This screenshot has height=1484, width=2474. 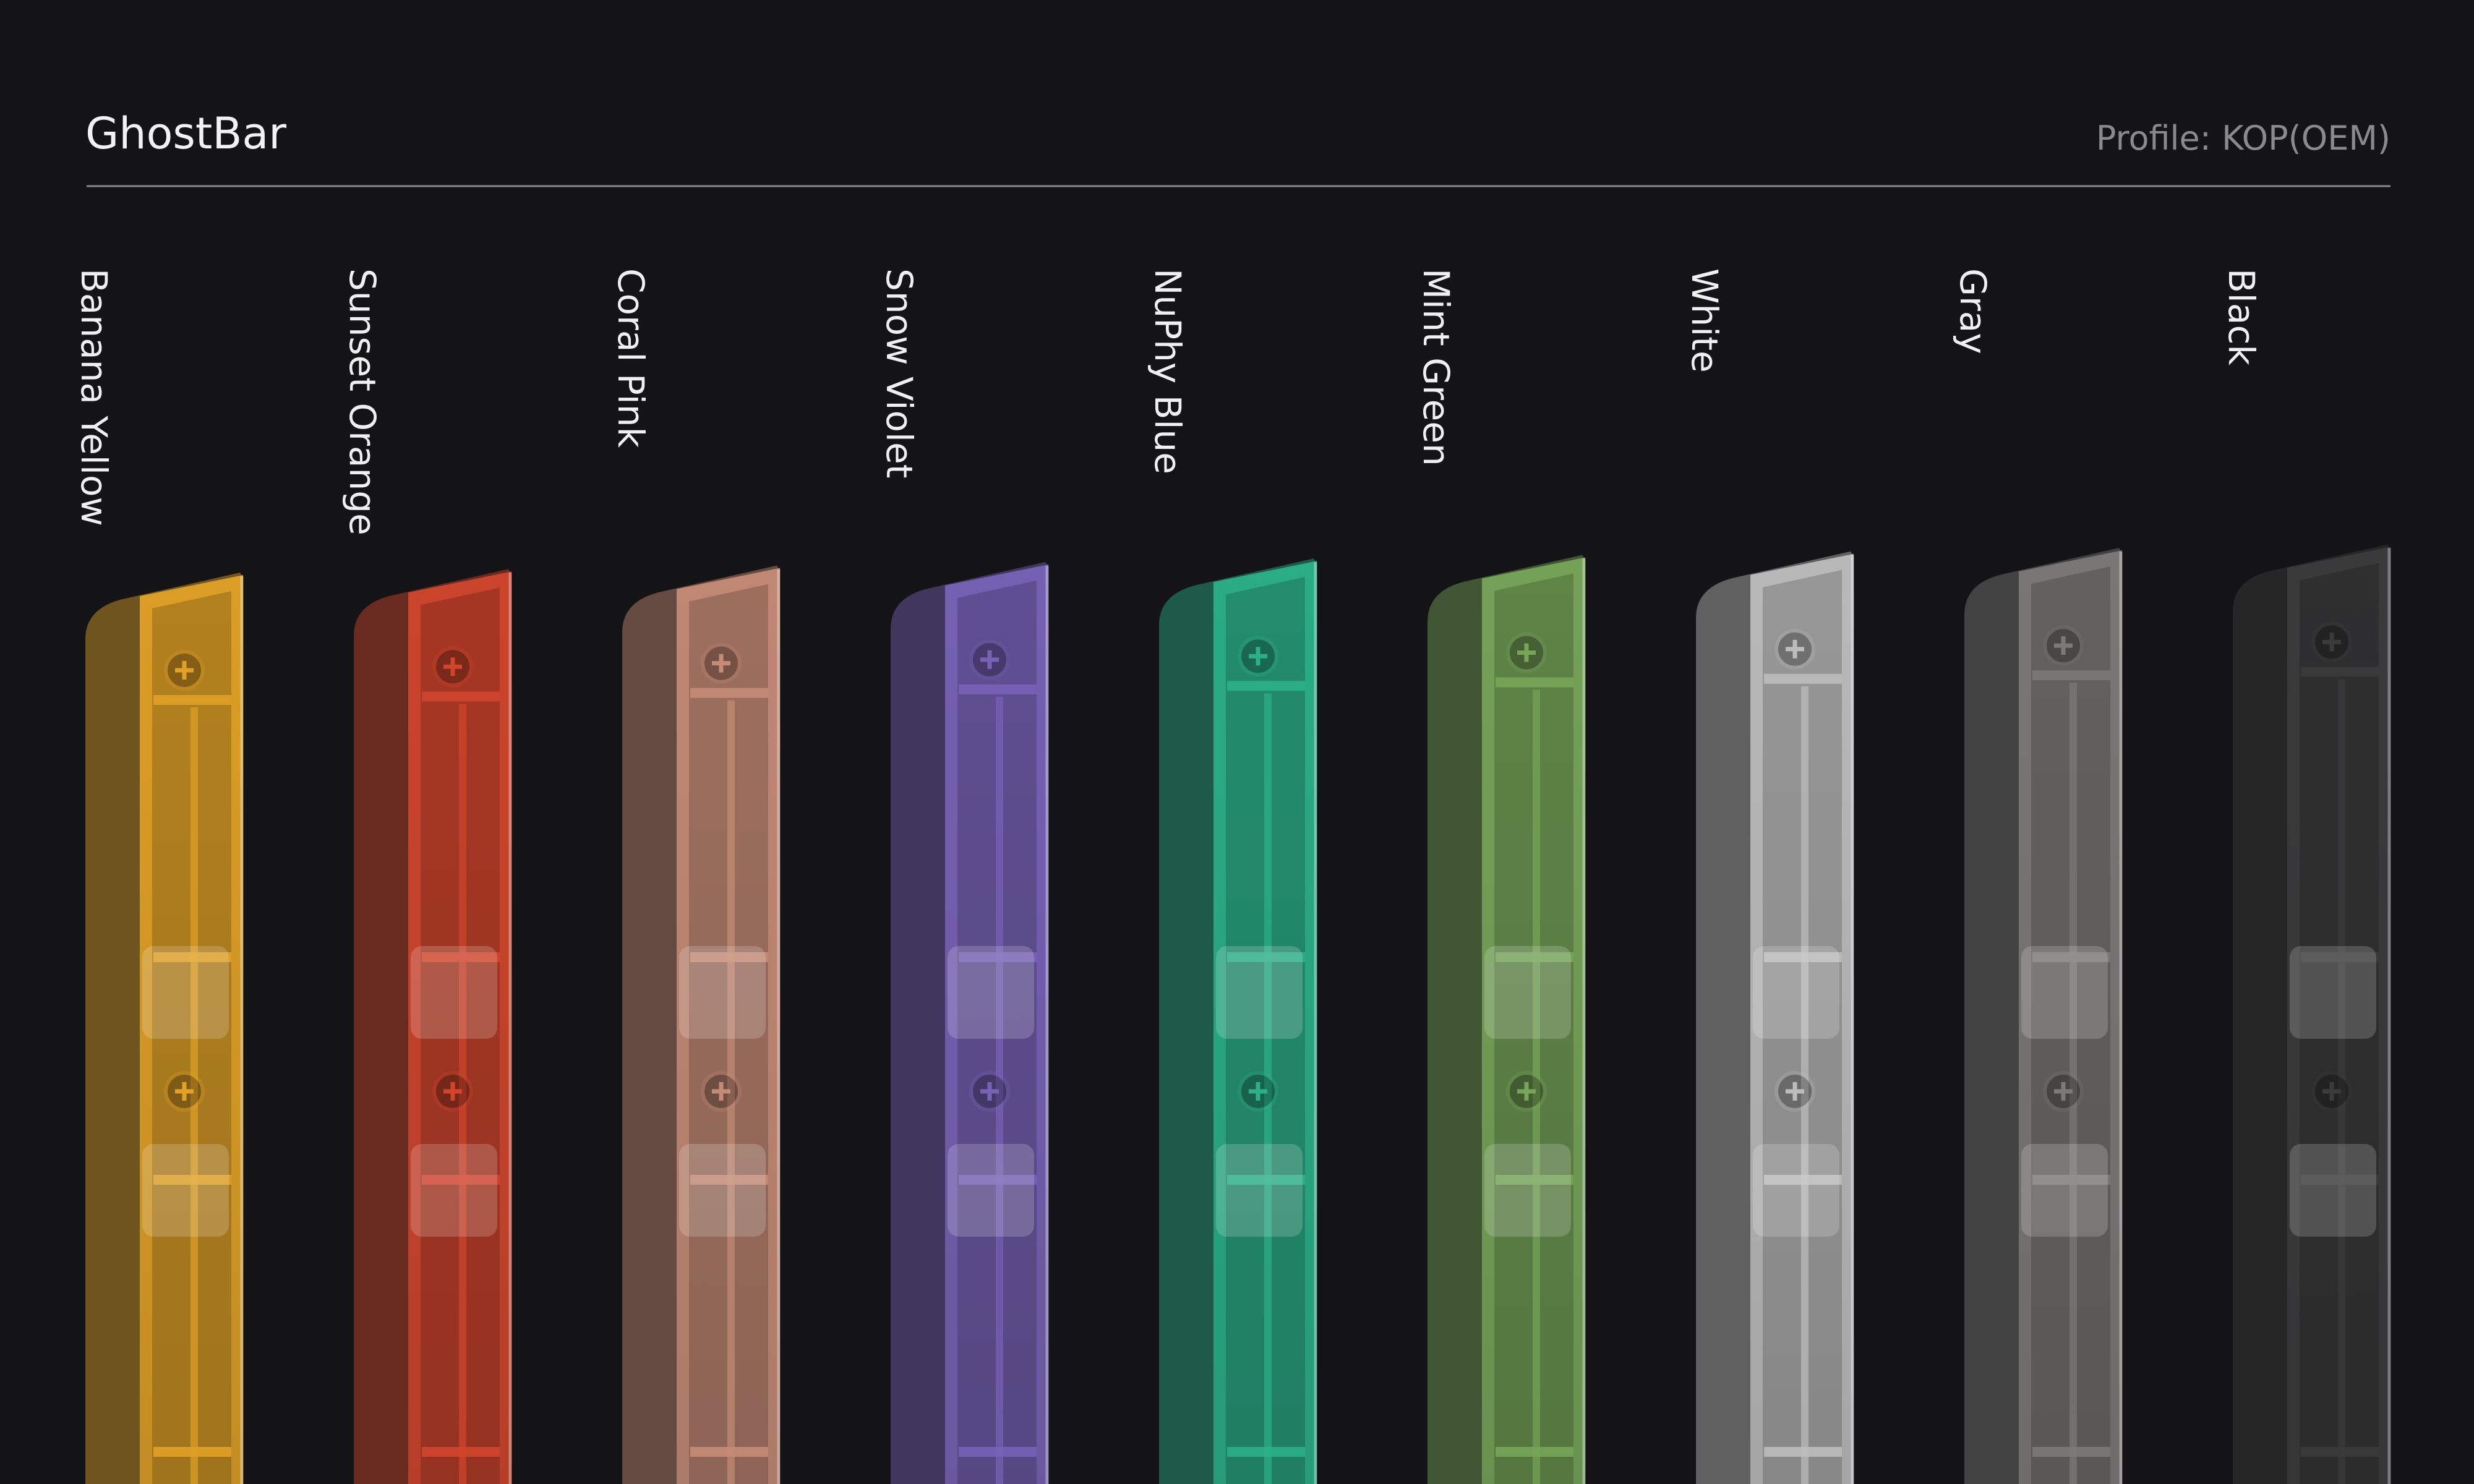 What do you see at coordinates (899, 373) in the screenshot?
I see `variant-label: Snow Violet` at bounding box center [899, 373].